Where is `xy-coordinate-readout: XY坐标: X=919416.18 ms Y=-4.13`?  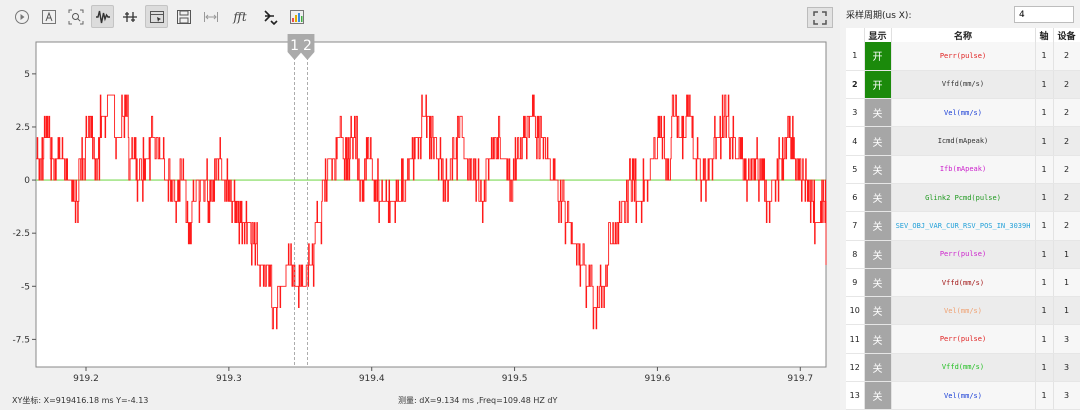 xy-coordinate-readout: XY坐标: X=919416.18 ms Y=-4.13 is located at coordinates (80, 400).